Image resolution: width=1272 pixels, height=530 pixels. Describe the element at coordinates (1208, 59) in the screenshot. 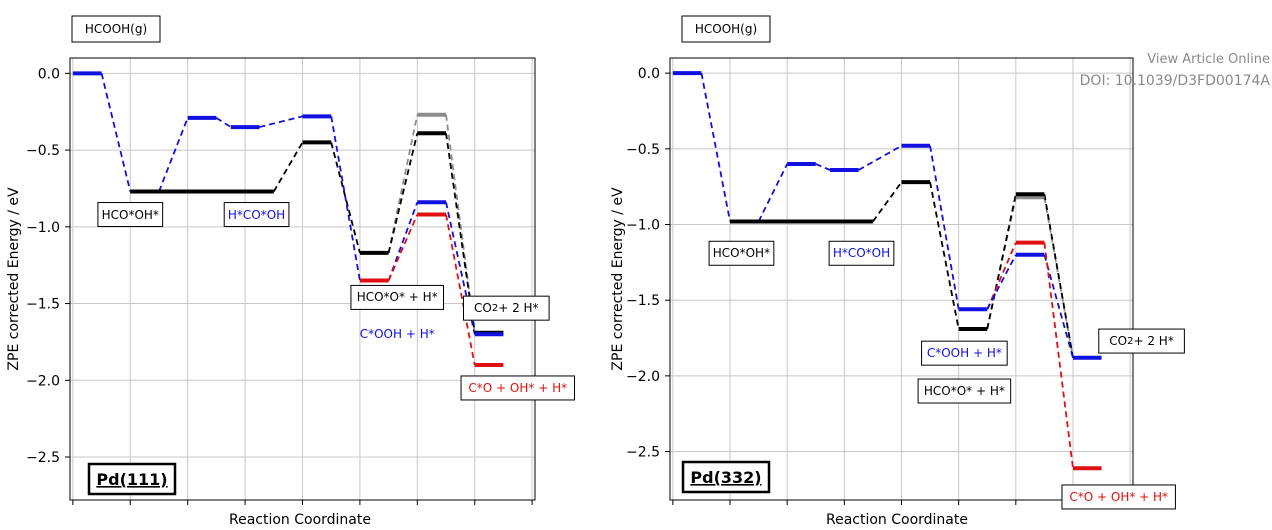

I see `view-article-online-link: View Article Online` at that location.